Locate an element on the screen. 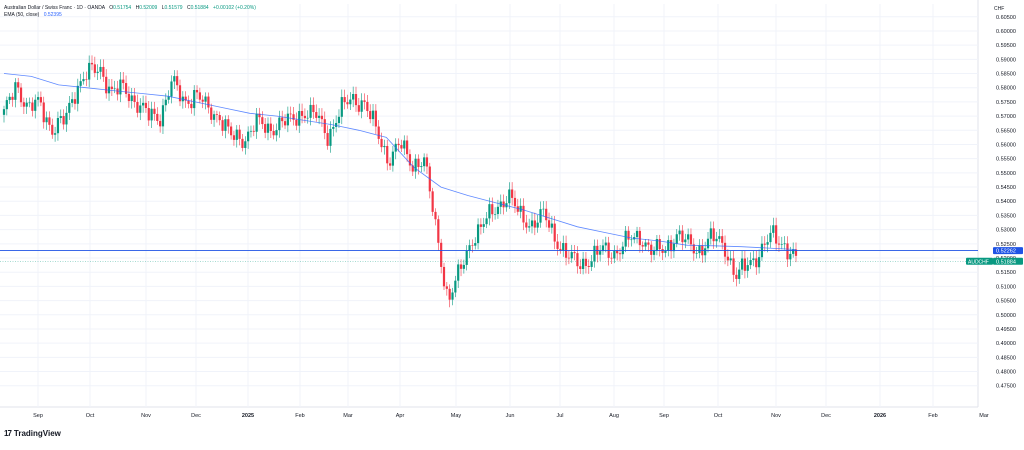 The image size is (1024, 450). ema-price-text: 0.52262 is located at coordinates (1006, 252).